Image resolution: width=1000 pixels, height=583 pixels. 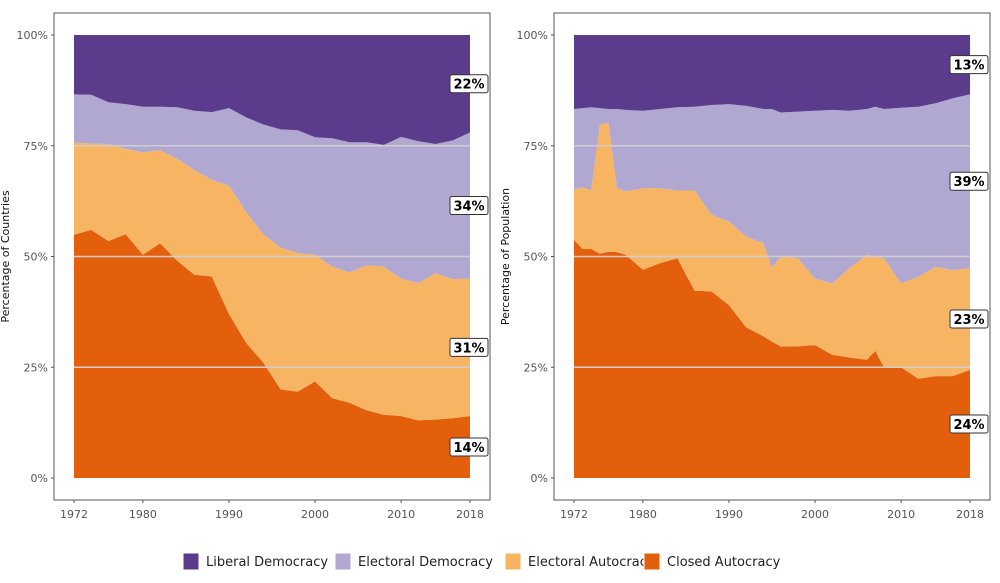 What do you see at coordinates (591, 562) in the screenshot?
I see `legend-label: Electoral Autocracy` at bounding box center [591, 562].